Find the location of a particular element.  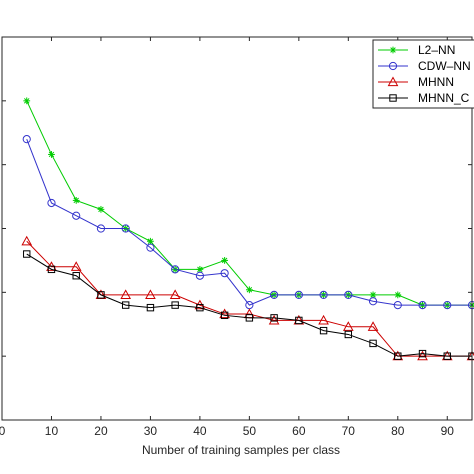

x-tick-label: 10 is located at coordinates (52, 431).